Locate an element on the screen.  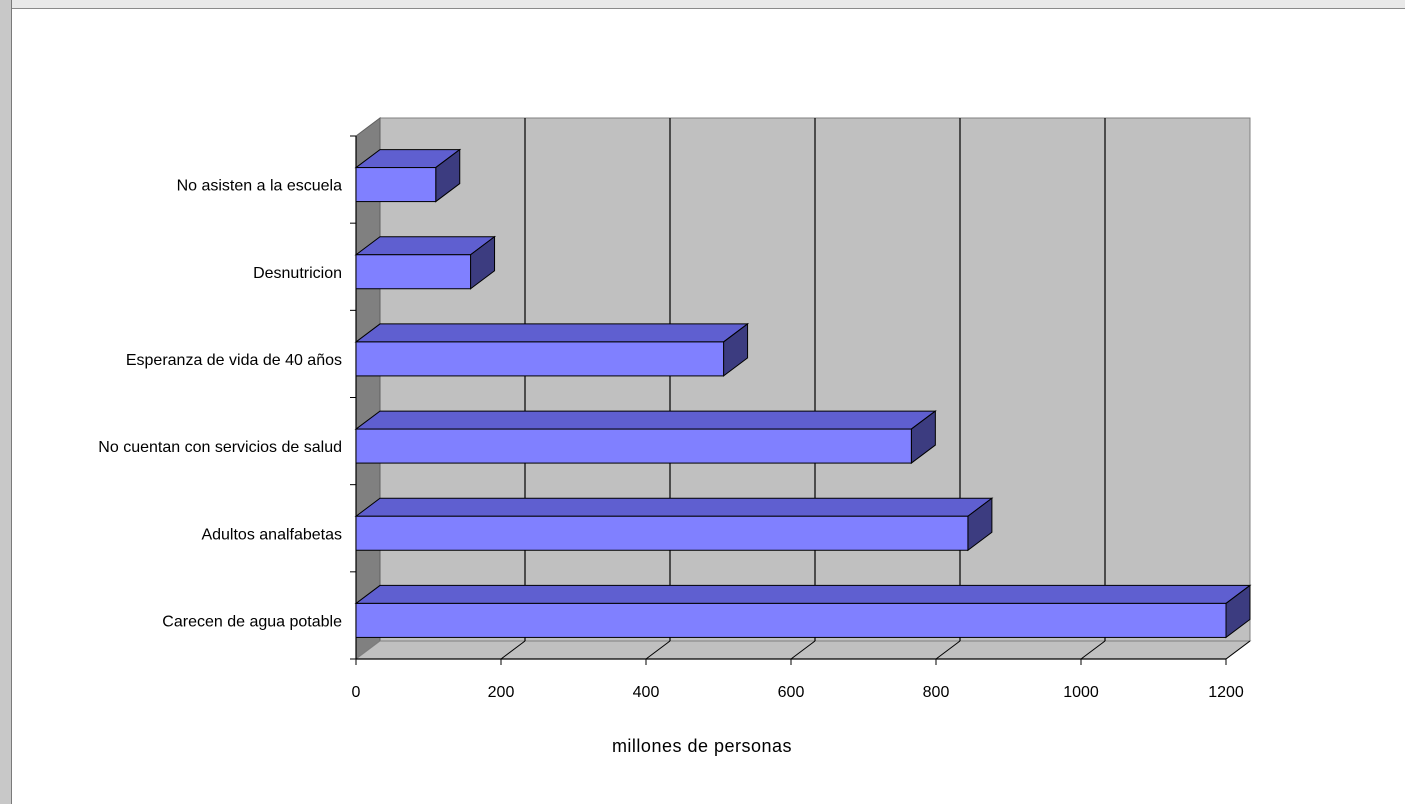
x-tick-label: 1200 is located at coordinates (1226, 692).